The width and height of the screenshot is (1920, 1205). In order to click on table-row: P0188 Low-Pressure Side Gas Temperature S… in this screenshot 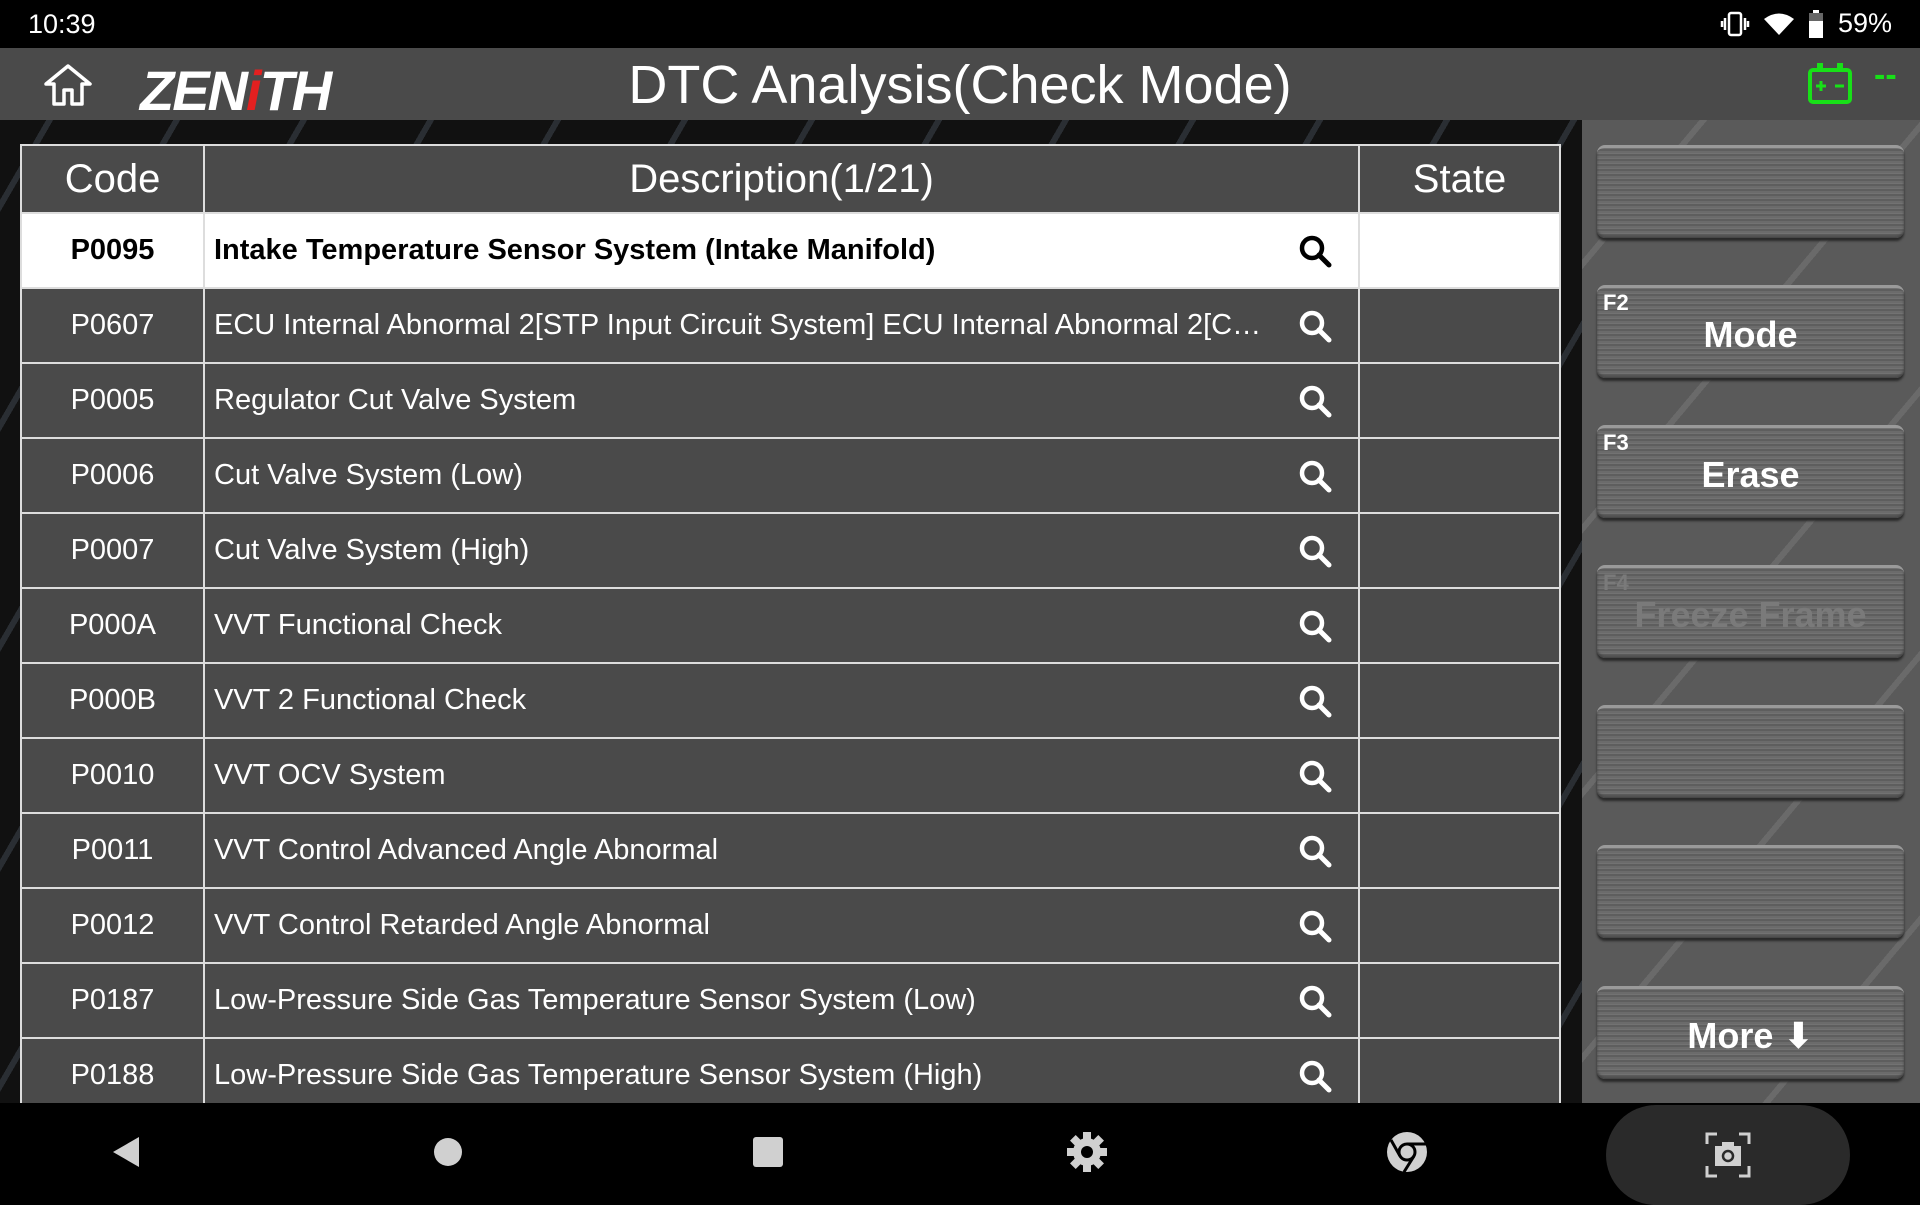, I will do `click(790, 1071)`.